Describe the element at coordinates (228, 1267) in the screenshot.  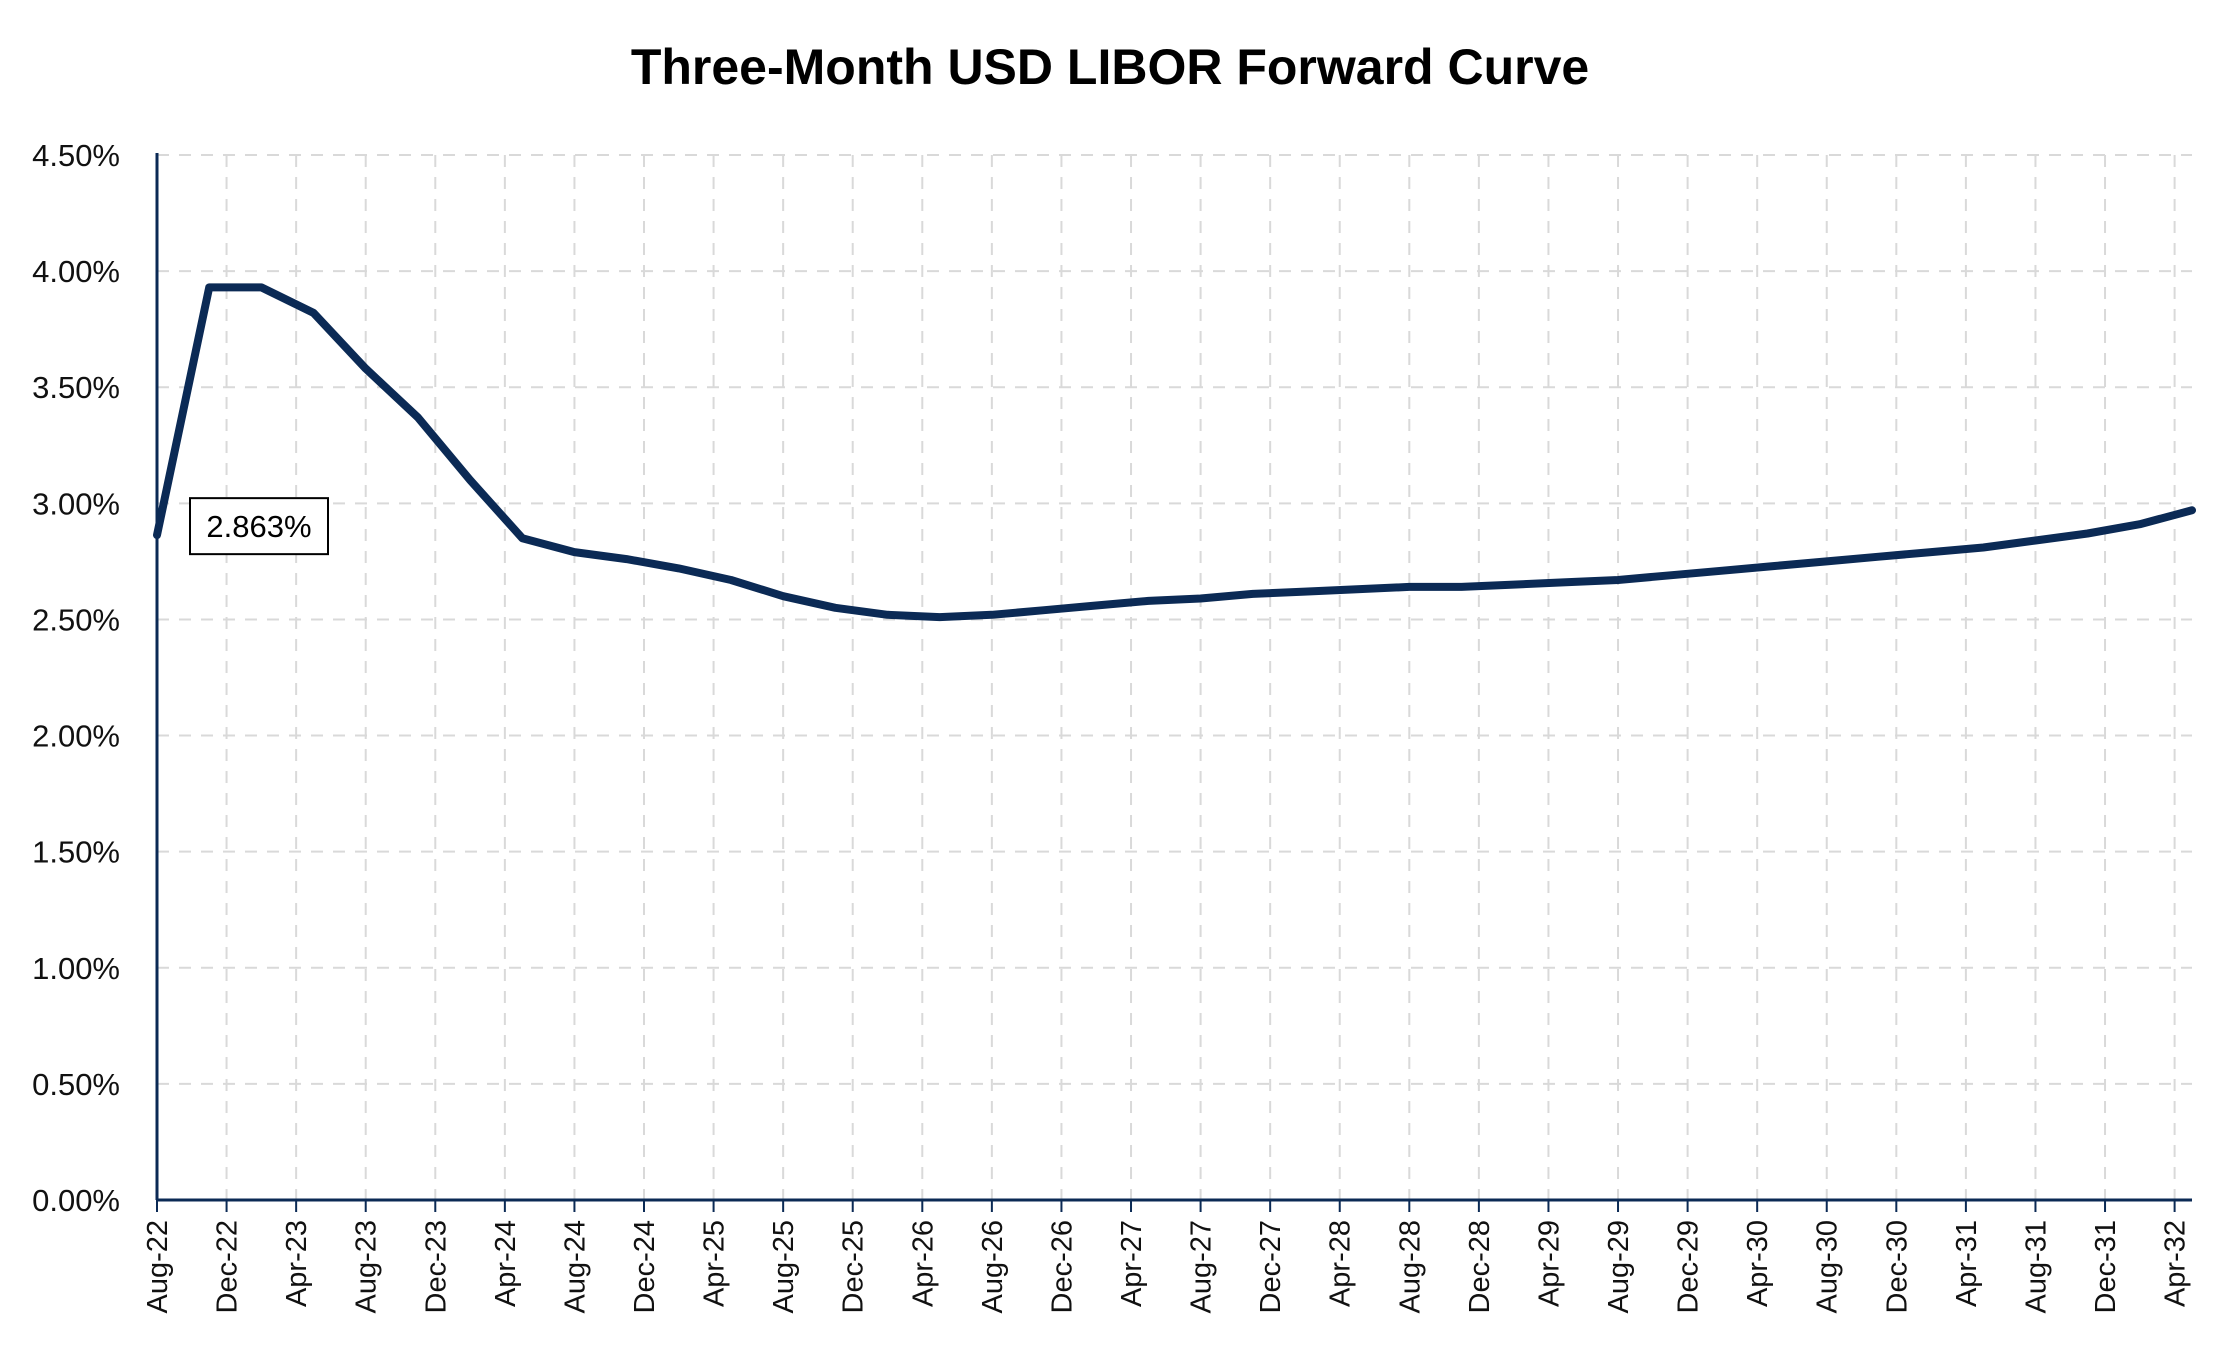
I see `x-tick-label: Dec-22` at that location.